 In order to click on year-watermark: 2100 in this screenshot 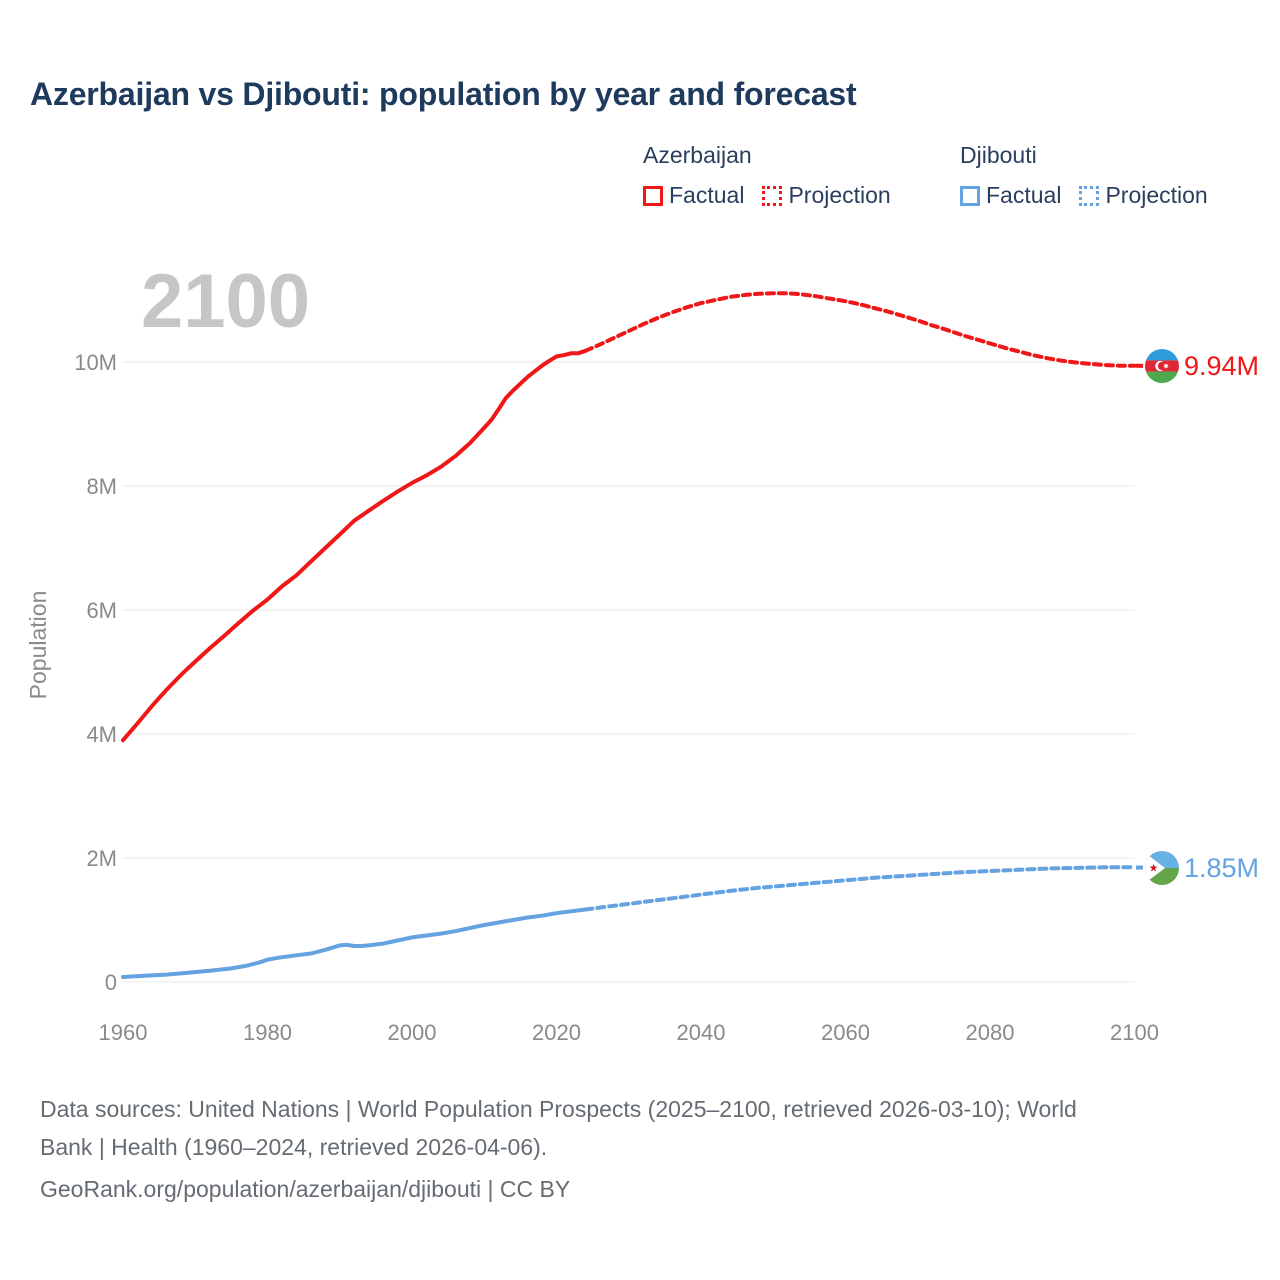, I will do `click(226, 301)`.